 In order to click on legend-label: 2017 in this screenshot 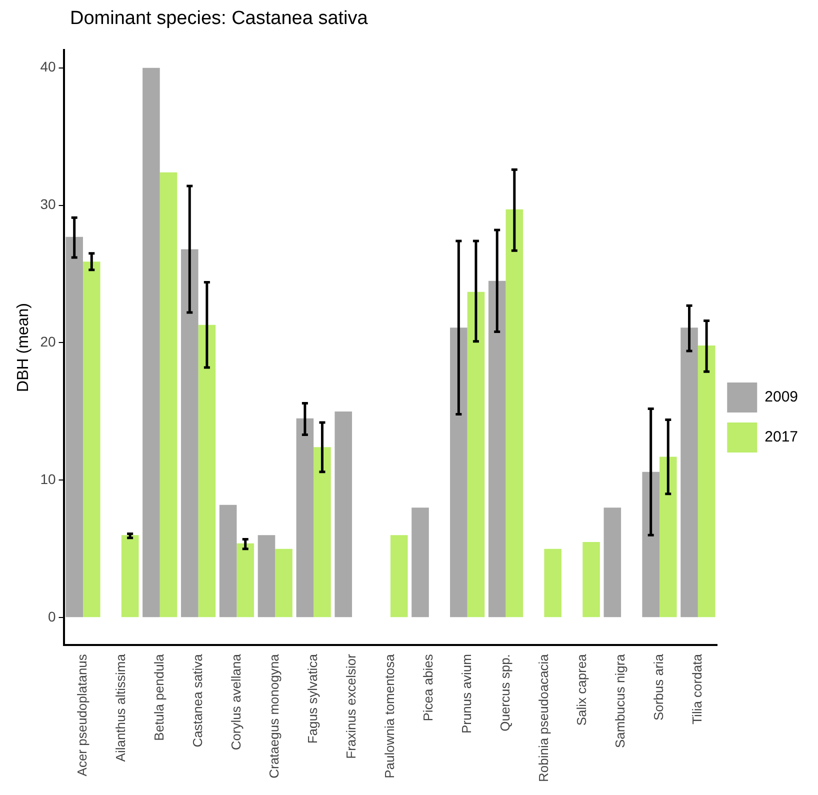, I will do `click(781, 437)`.